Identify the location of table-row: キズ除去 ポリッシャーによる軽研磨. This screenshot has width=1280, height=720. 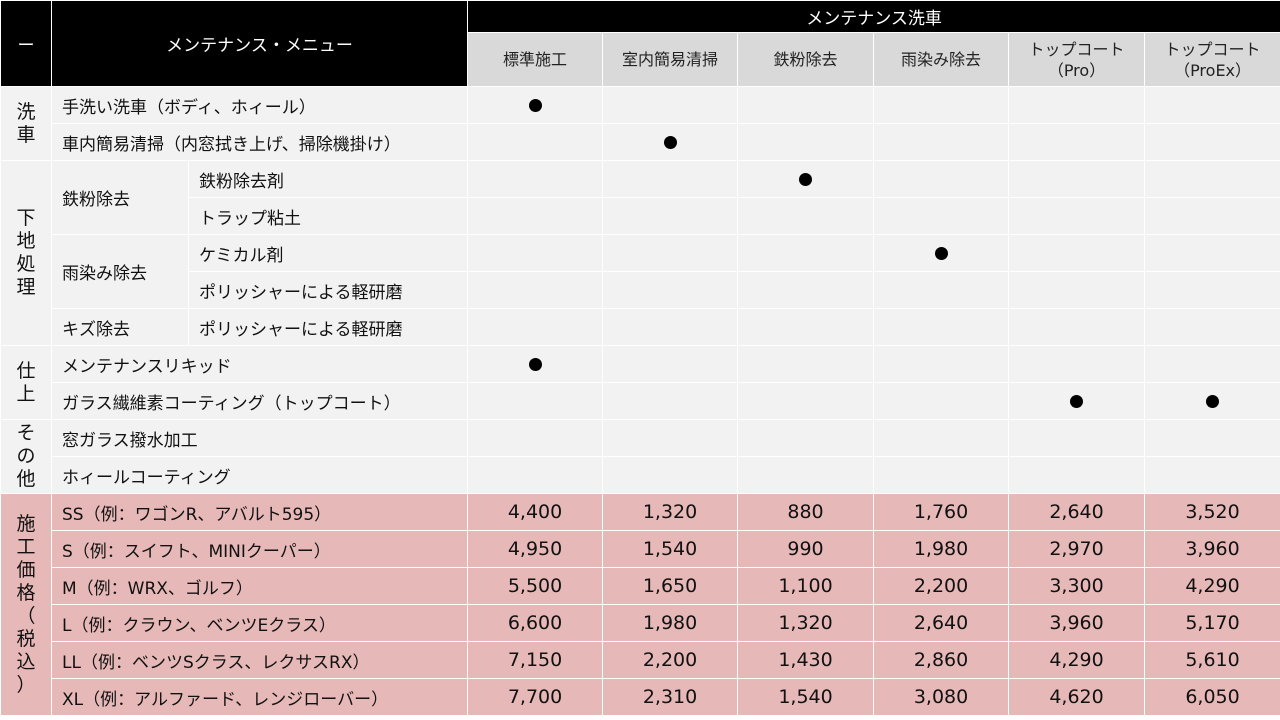
(640, 327).